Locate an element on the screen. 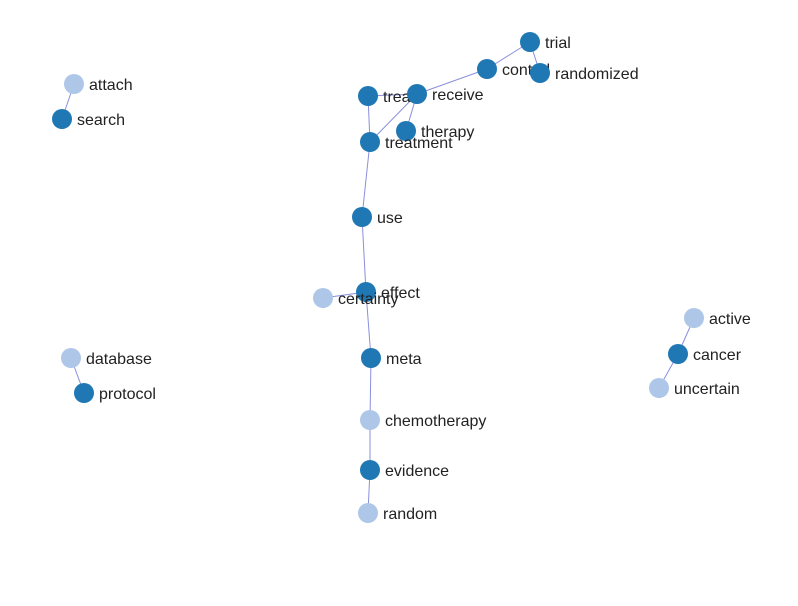 The image size is (798, 606). node-label-randomized: randomized is located at coordinates (597, 74).